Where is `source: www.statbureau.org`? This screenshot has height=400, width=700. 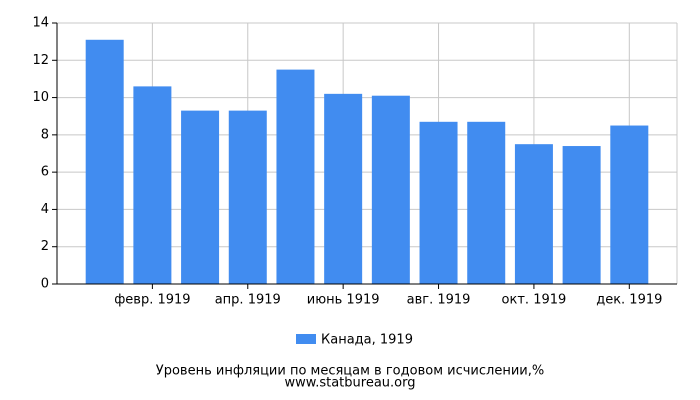
source: www.statbureau.org is located at coordinates (350, 383).